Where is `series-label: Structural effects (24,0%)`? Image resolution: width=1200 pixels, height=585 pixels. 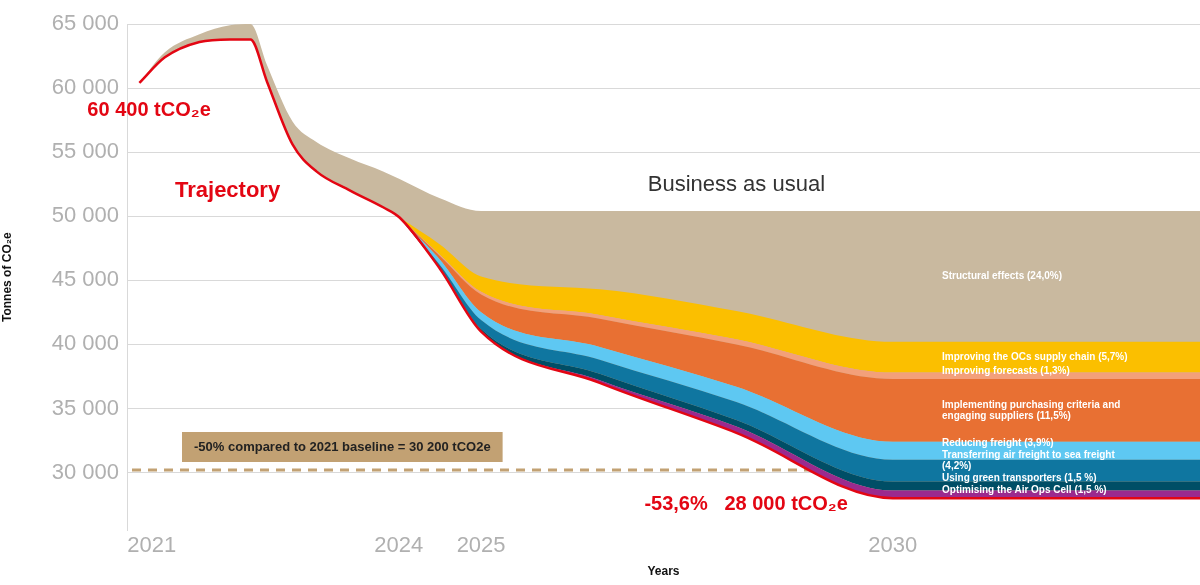 series-label: Structural effects (24,0%) is located at coordinates (1002, 276).